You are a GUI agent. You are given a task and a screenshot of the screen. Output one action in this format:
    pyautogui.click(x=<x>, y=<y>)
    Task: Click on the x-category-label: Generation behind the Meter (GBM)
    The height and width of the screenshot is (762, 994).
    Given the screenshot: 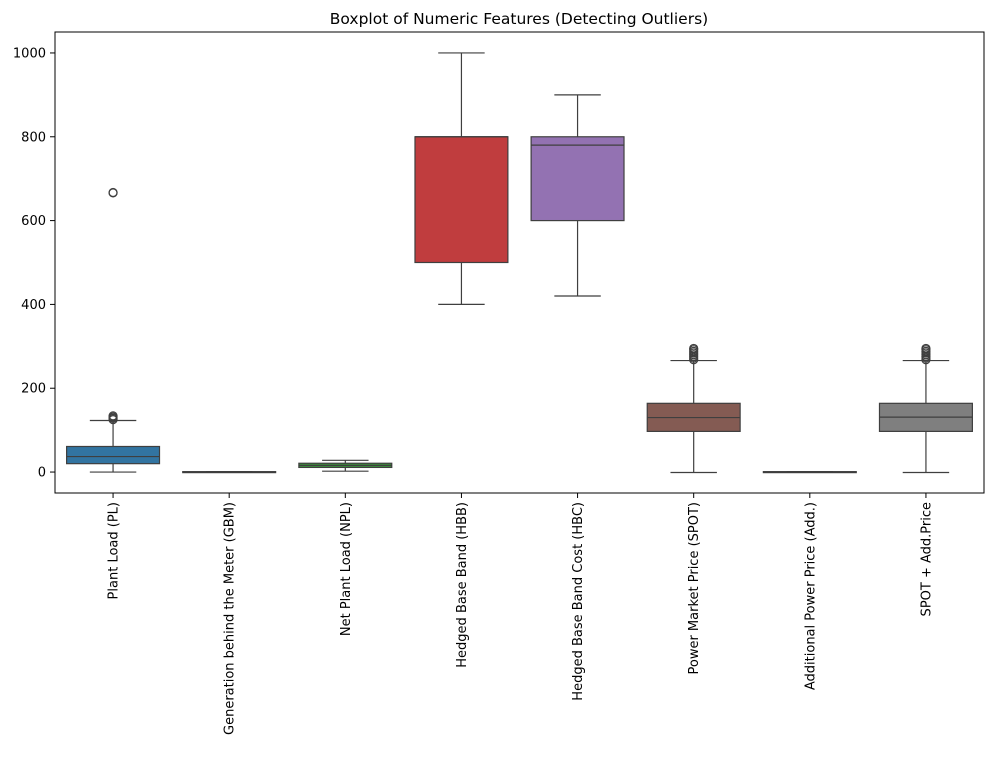 What is the action you would take?
    pyautogui.click(x=230, y=618)
    